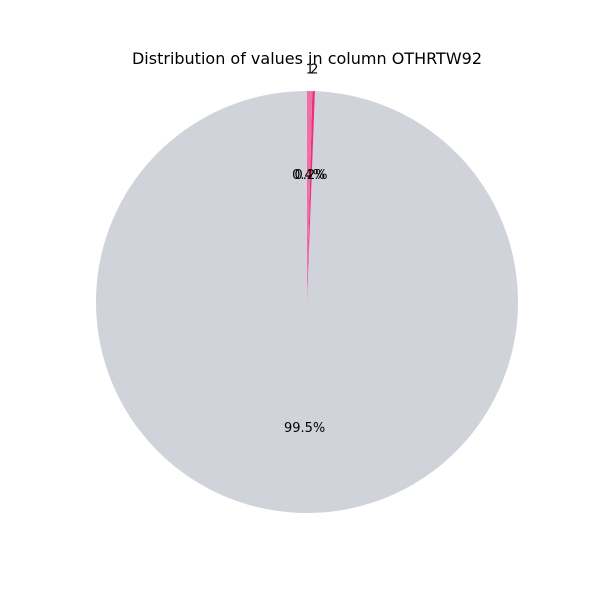 This screenshot has height=600, width=600. Describe the element at coordinates (310, 69) in the screenshot. I see `slice-label-2: 1` at that location.